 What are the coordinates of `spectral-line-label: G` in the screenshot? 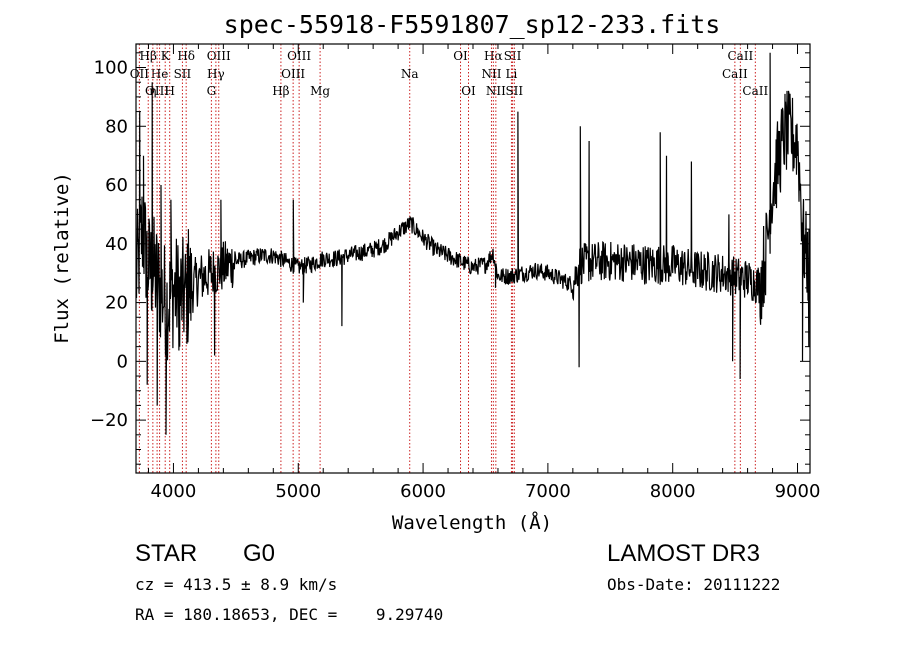 It's located at (212, 91).